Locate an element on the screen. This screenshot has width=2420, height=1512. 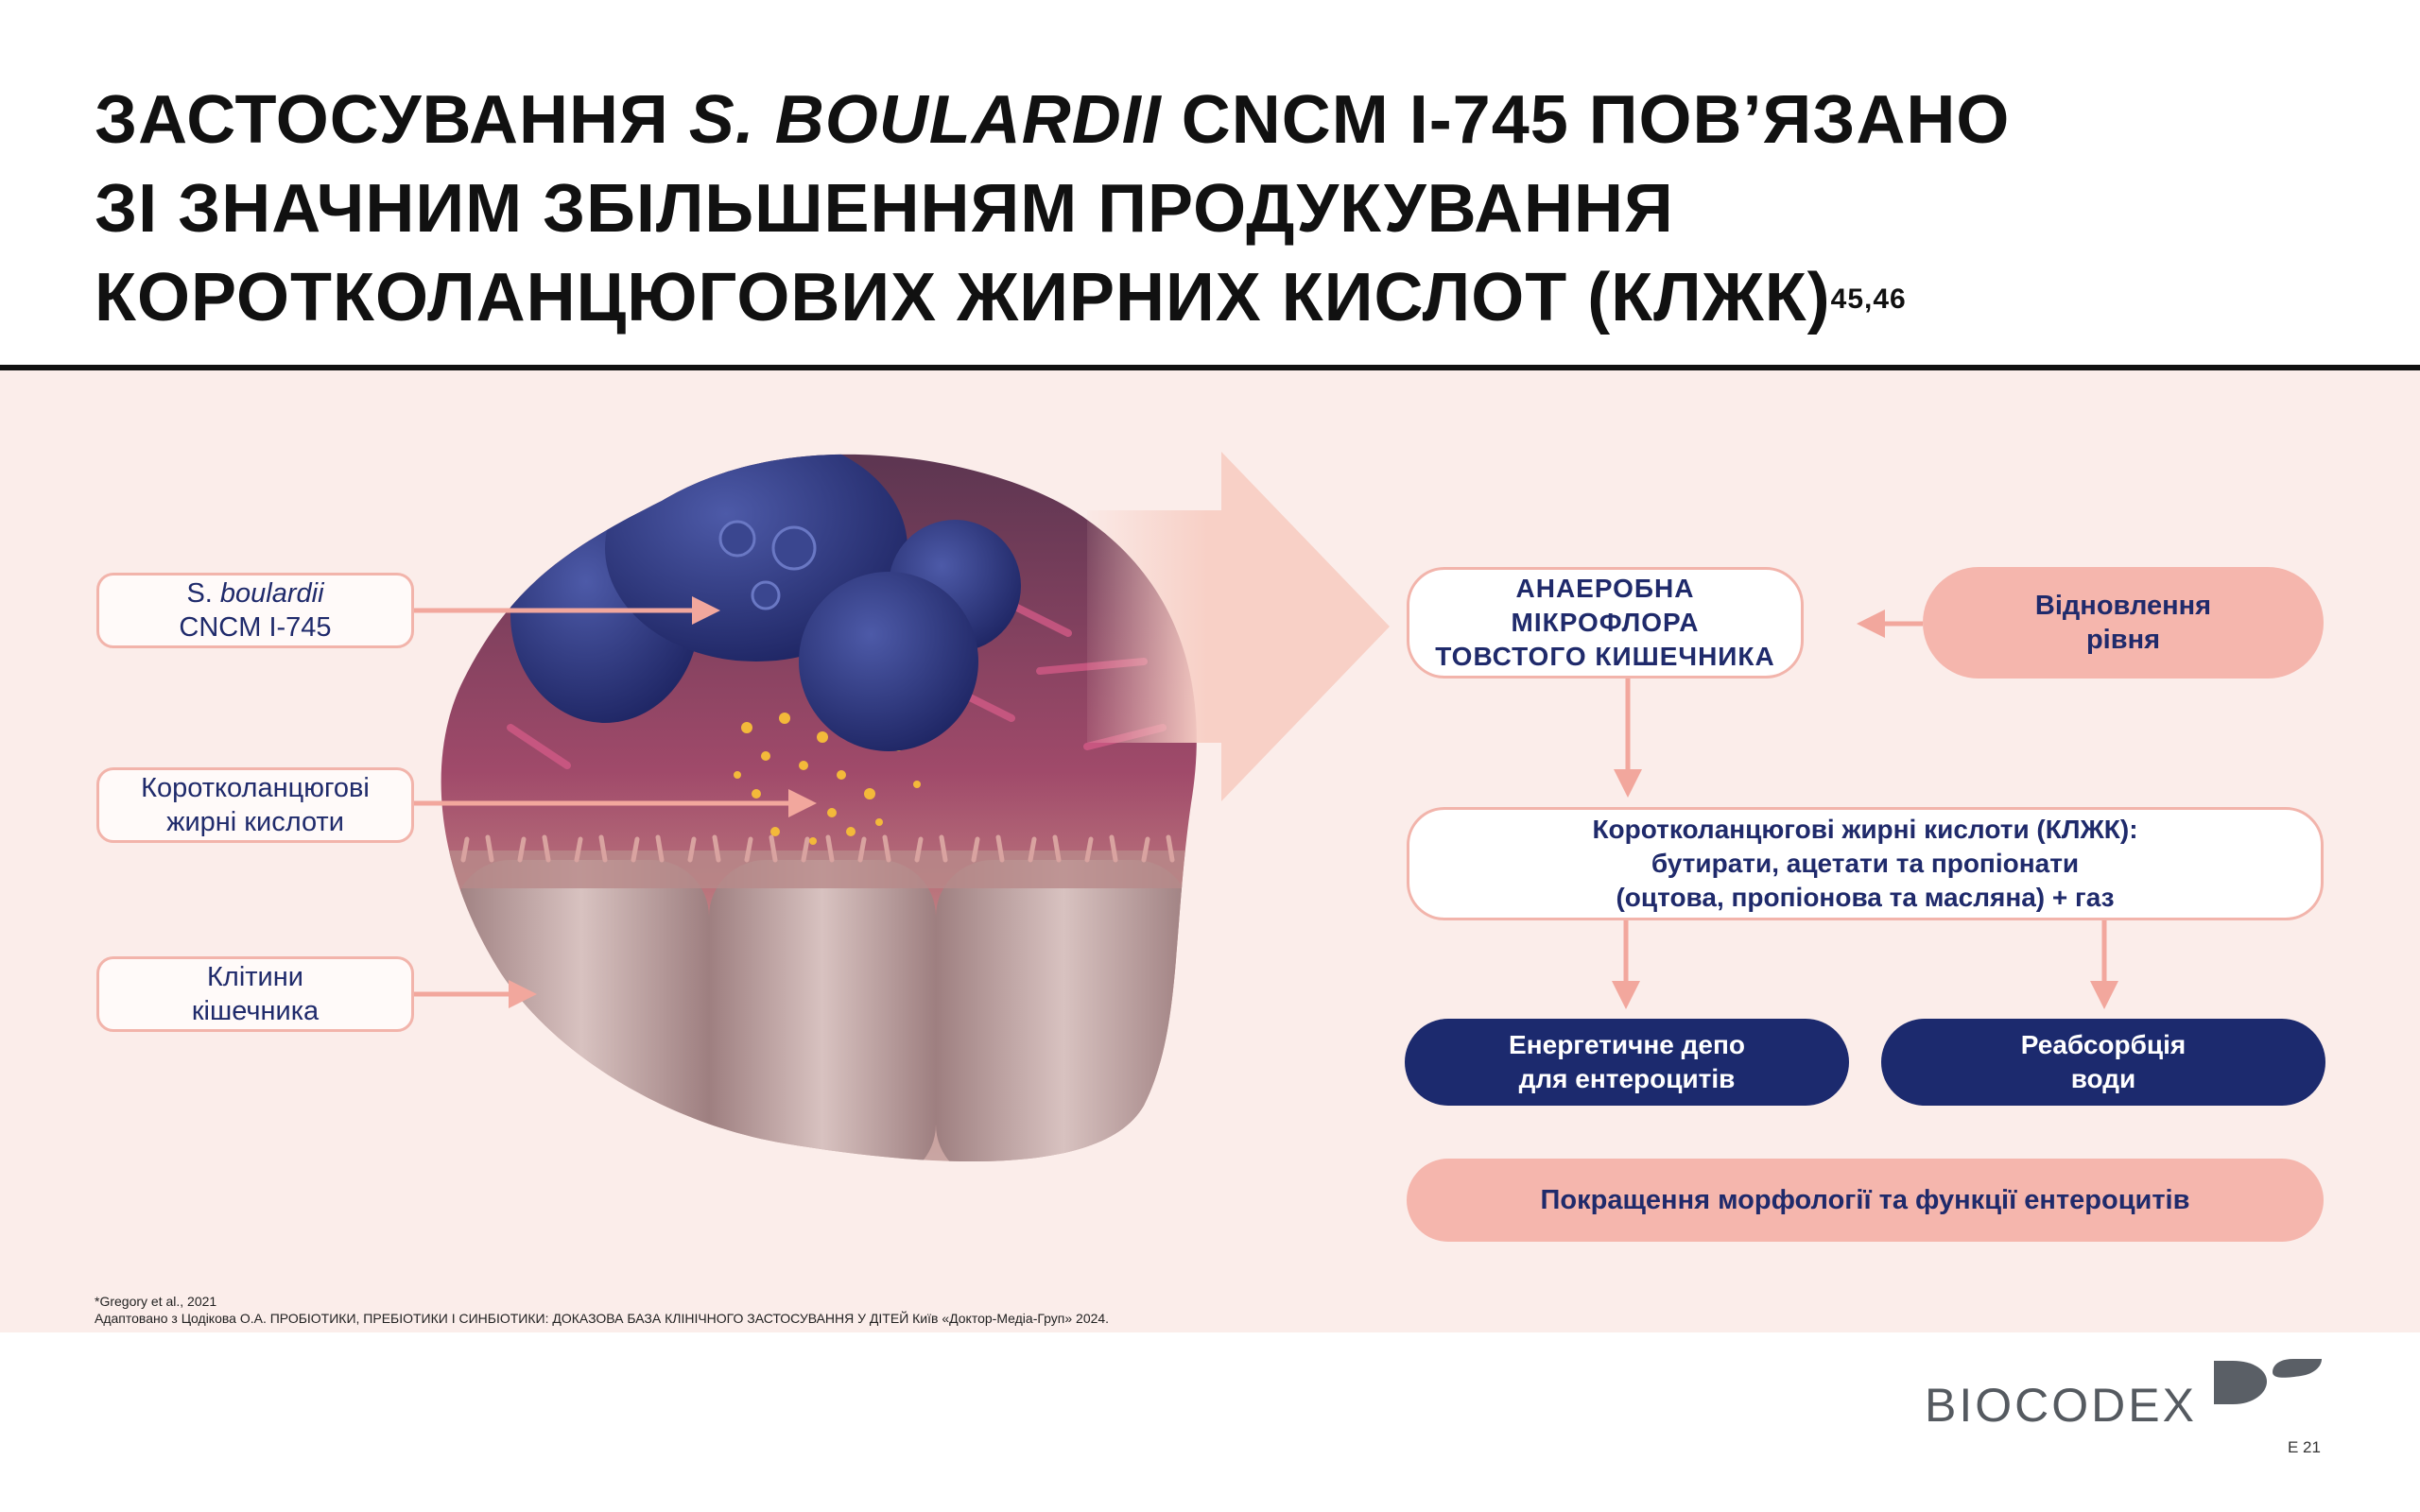
label-scfa-line1: Коротколанцюгові is located at coordinates (256, 788).